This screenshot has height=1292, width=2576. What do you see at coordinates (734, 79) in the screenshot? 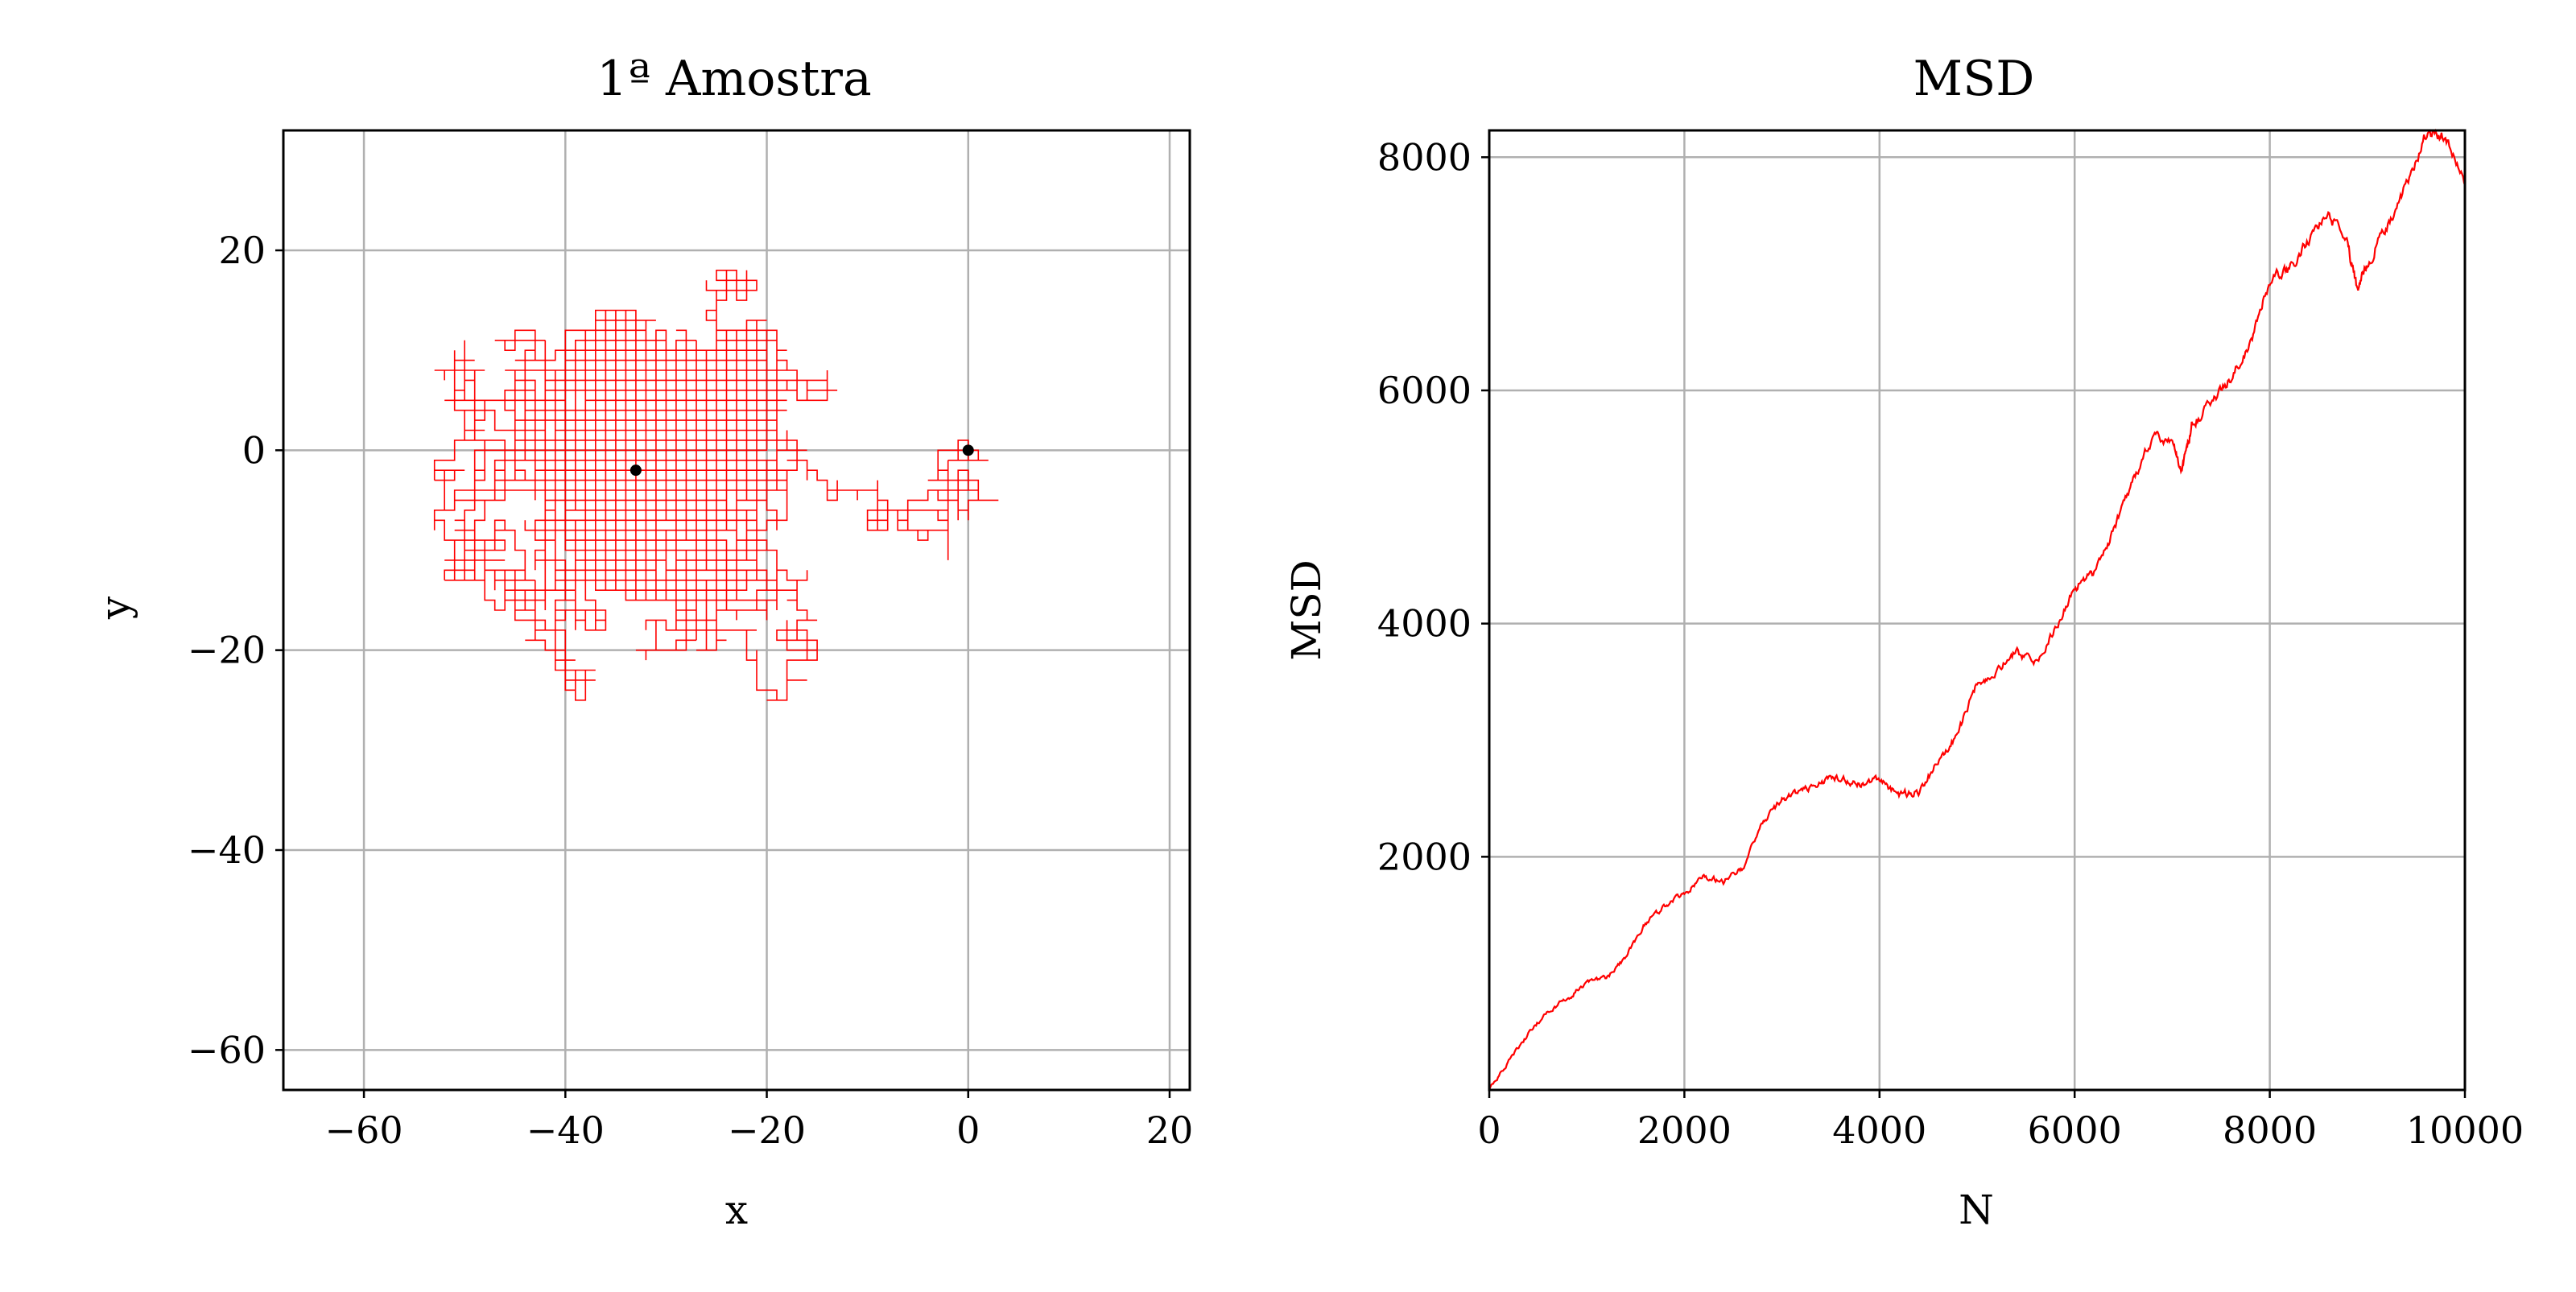
I see `walk-chart-title: 1ª Amostra` at bounding box center [734, 79].